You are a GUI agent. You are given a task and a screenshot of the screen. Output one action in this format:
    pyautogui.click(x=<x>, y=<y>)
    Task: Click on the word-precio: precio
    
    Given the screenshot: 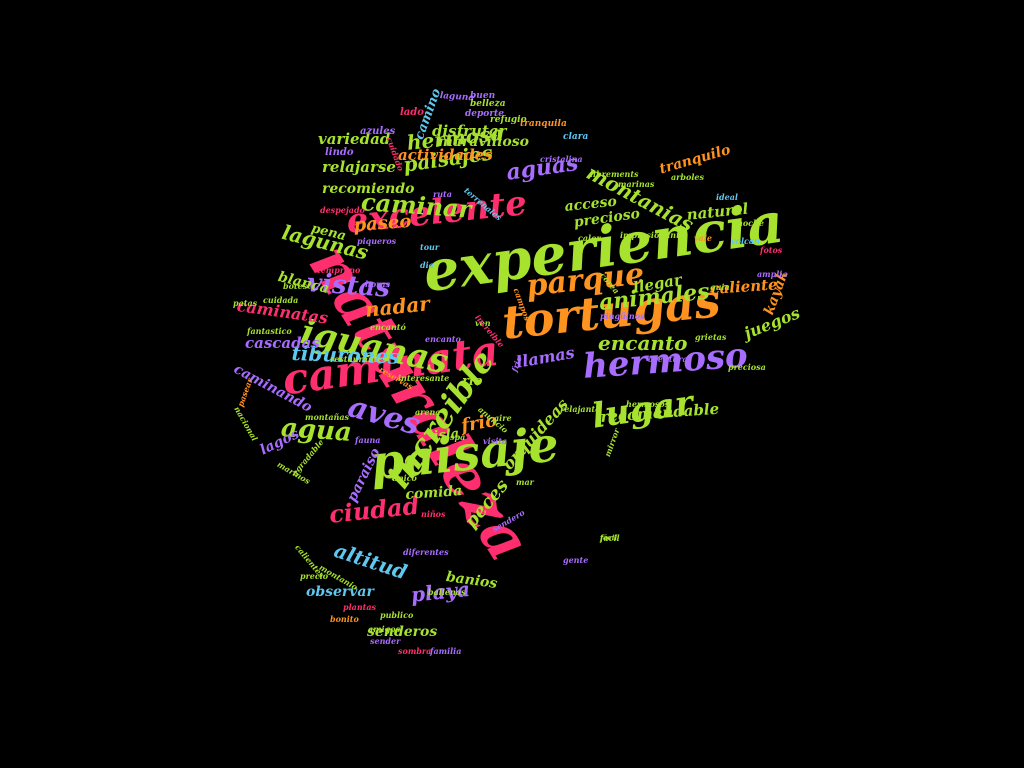 What is the action you would take?
    pyautogui.click(x=314, y=576)
    